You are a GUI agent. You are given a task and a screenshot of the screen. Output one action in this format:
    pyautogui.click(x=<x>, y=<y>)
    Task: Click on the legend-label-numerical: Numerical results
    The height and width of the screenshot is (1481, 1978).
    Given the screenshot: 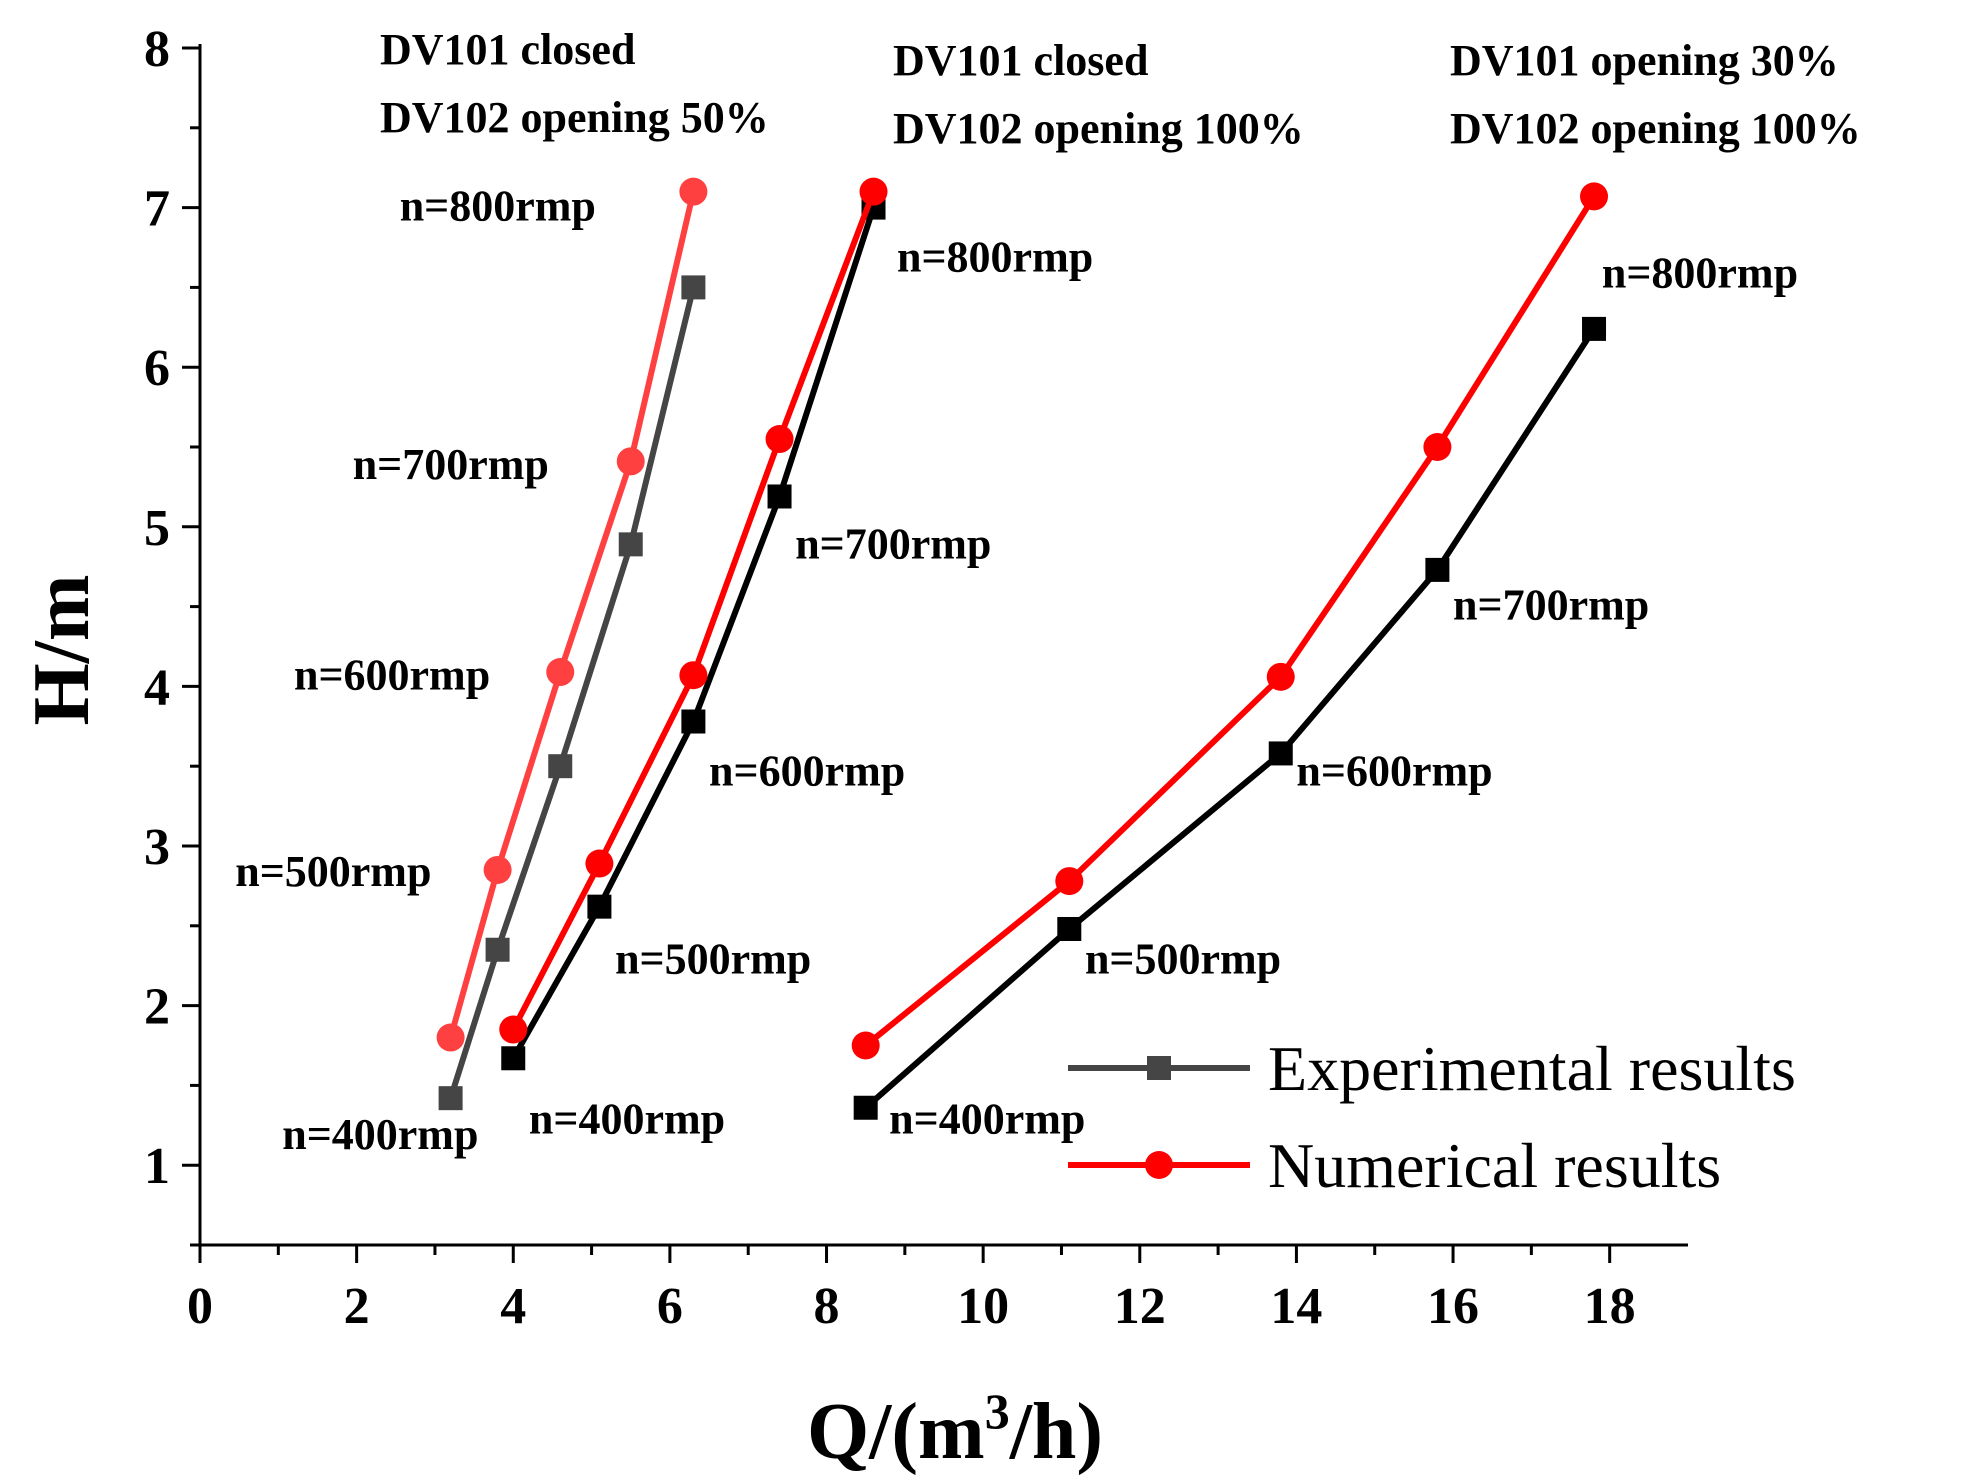 What is the action you would take?
    pyautogui.click(x=1494, y=1165)
    